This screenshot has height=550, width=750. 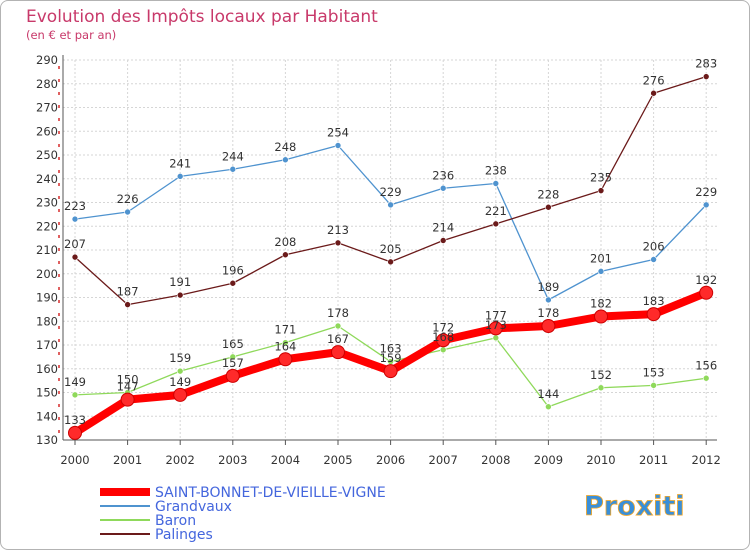 What do you see at coordinates (233, 363) in the screenshot?
I see `data-label: 157` at bounding box center [233, 363].